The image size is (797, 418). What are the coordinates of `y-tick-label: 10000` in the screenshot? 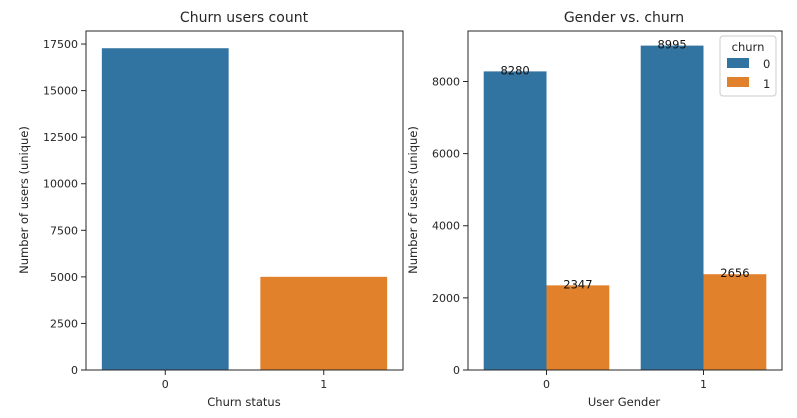 It's located at (60, 184).